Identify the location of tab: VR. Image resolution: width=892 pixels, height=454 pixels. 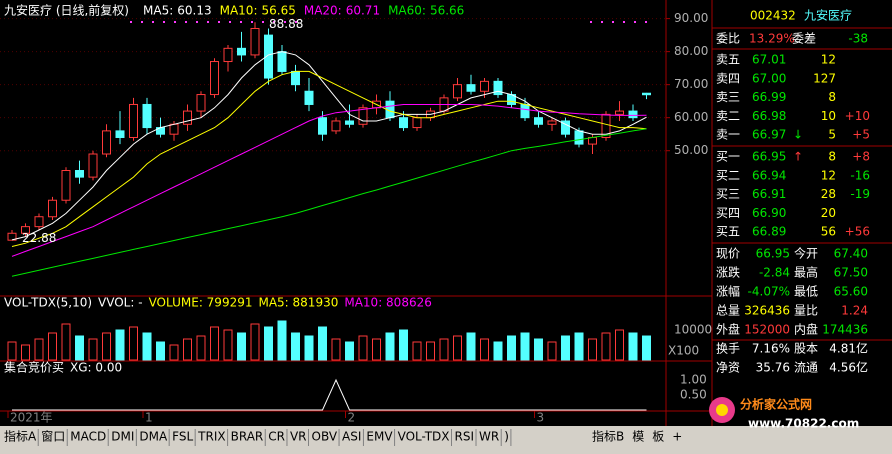
(298, 437).